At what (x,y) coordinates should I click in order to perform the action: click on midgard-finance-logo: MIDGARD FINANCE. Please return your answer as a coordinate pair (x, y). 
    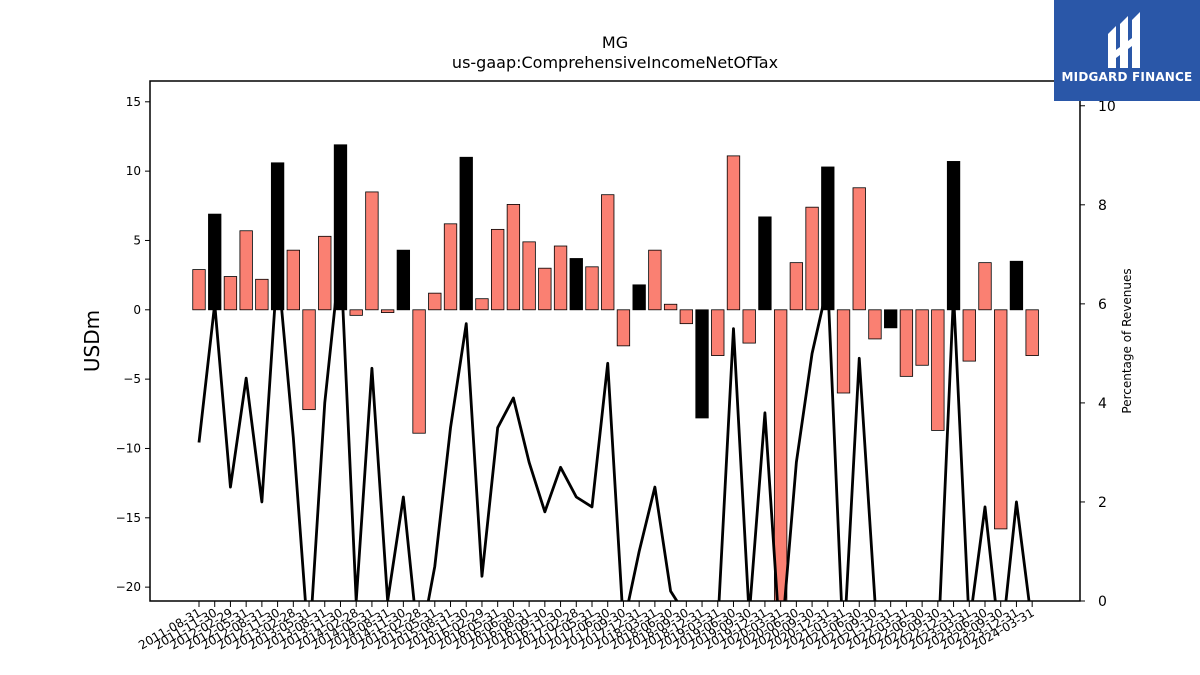
    Looking at the image, I should click on (1127, 50).